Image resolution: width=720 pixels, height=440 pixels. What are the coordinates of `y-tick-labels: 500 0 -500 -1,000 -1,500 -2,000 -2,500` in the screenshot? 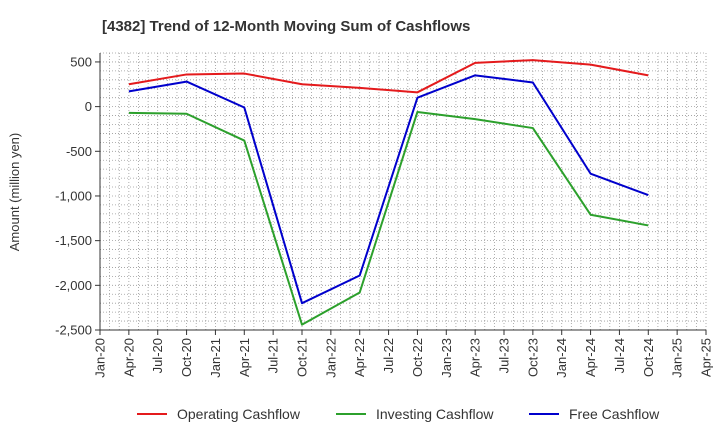 It's located at (73, 195).